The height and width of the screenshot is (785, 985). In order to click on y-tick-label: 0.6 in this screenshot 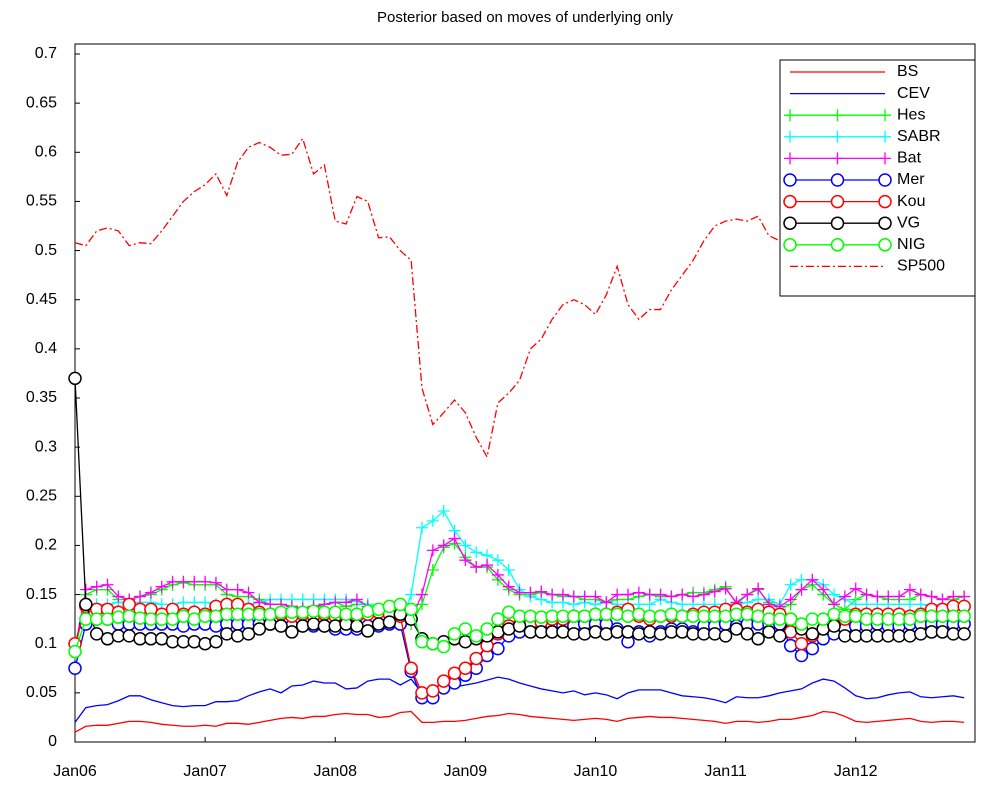, I will do `click(46, 152)`.